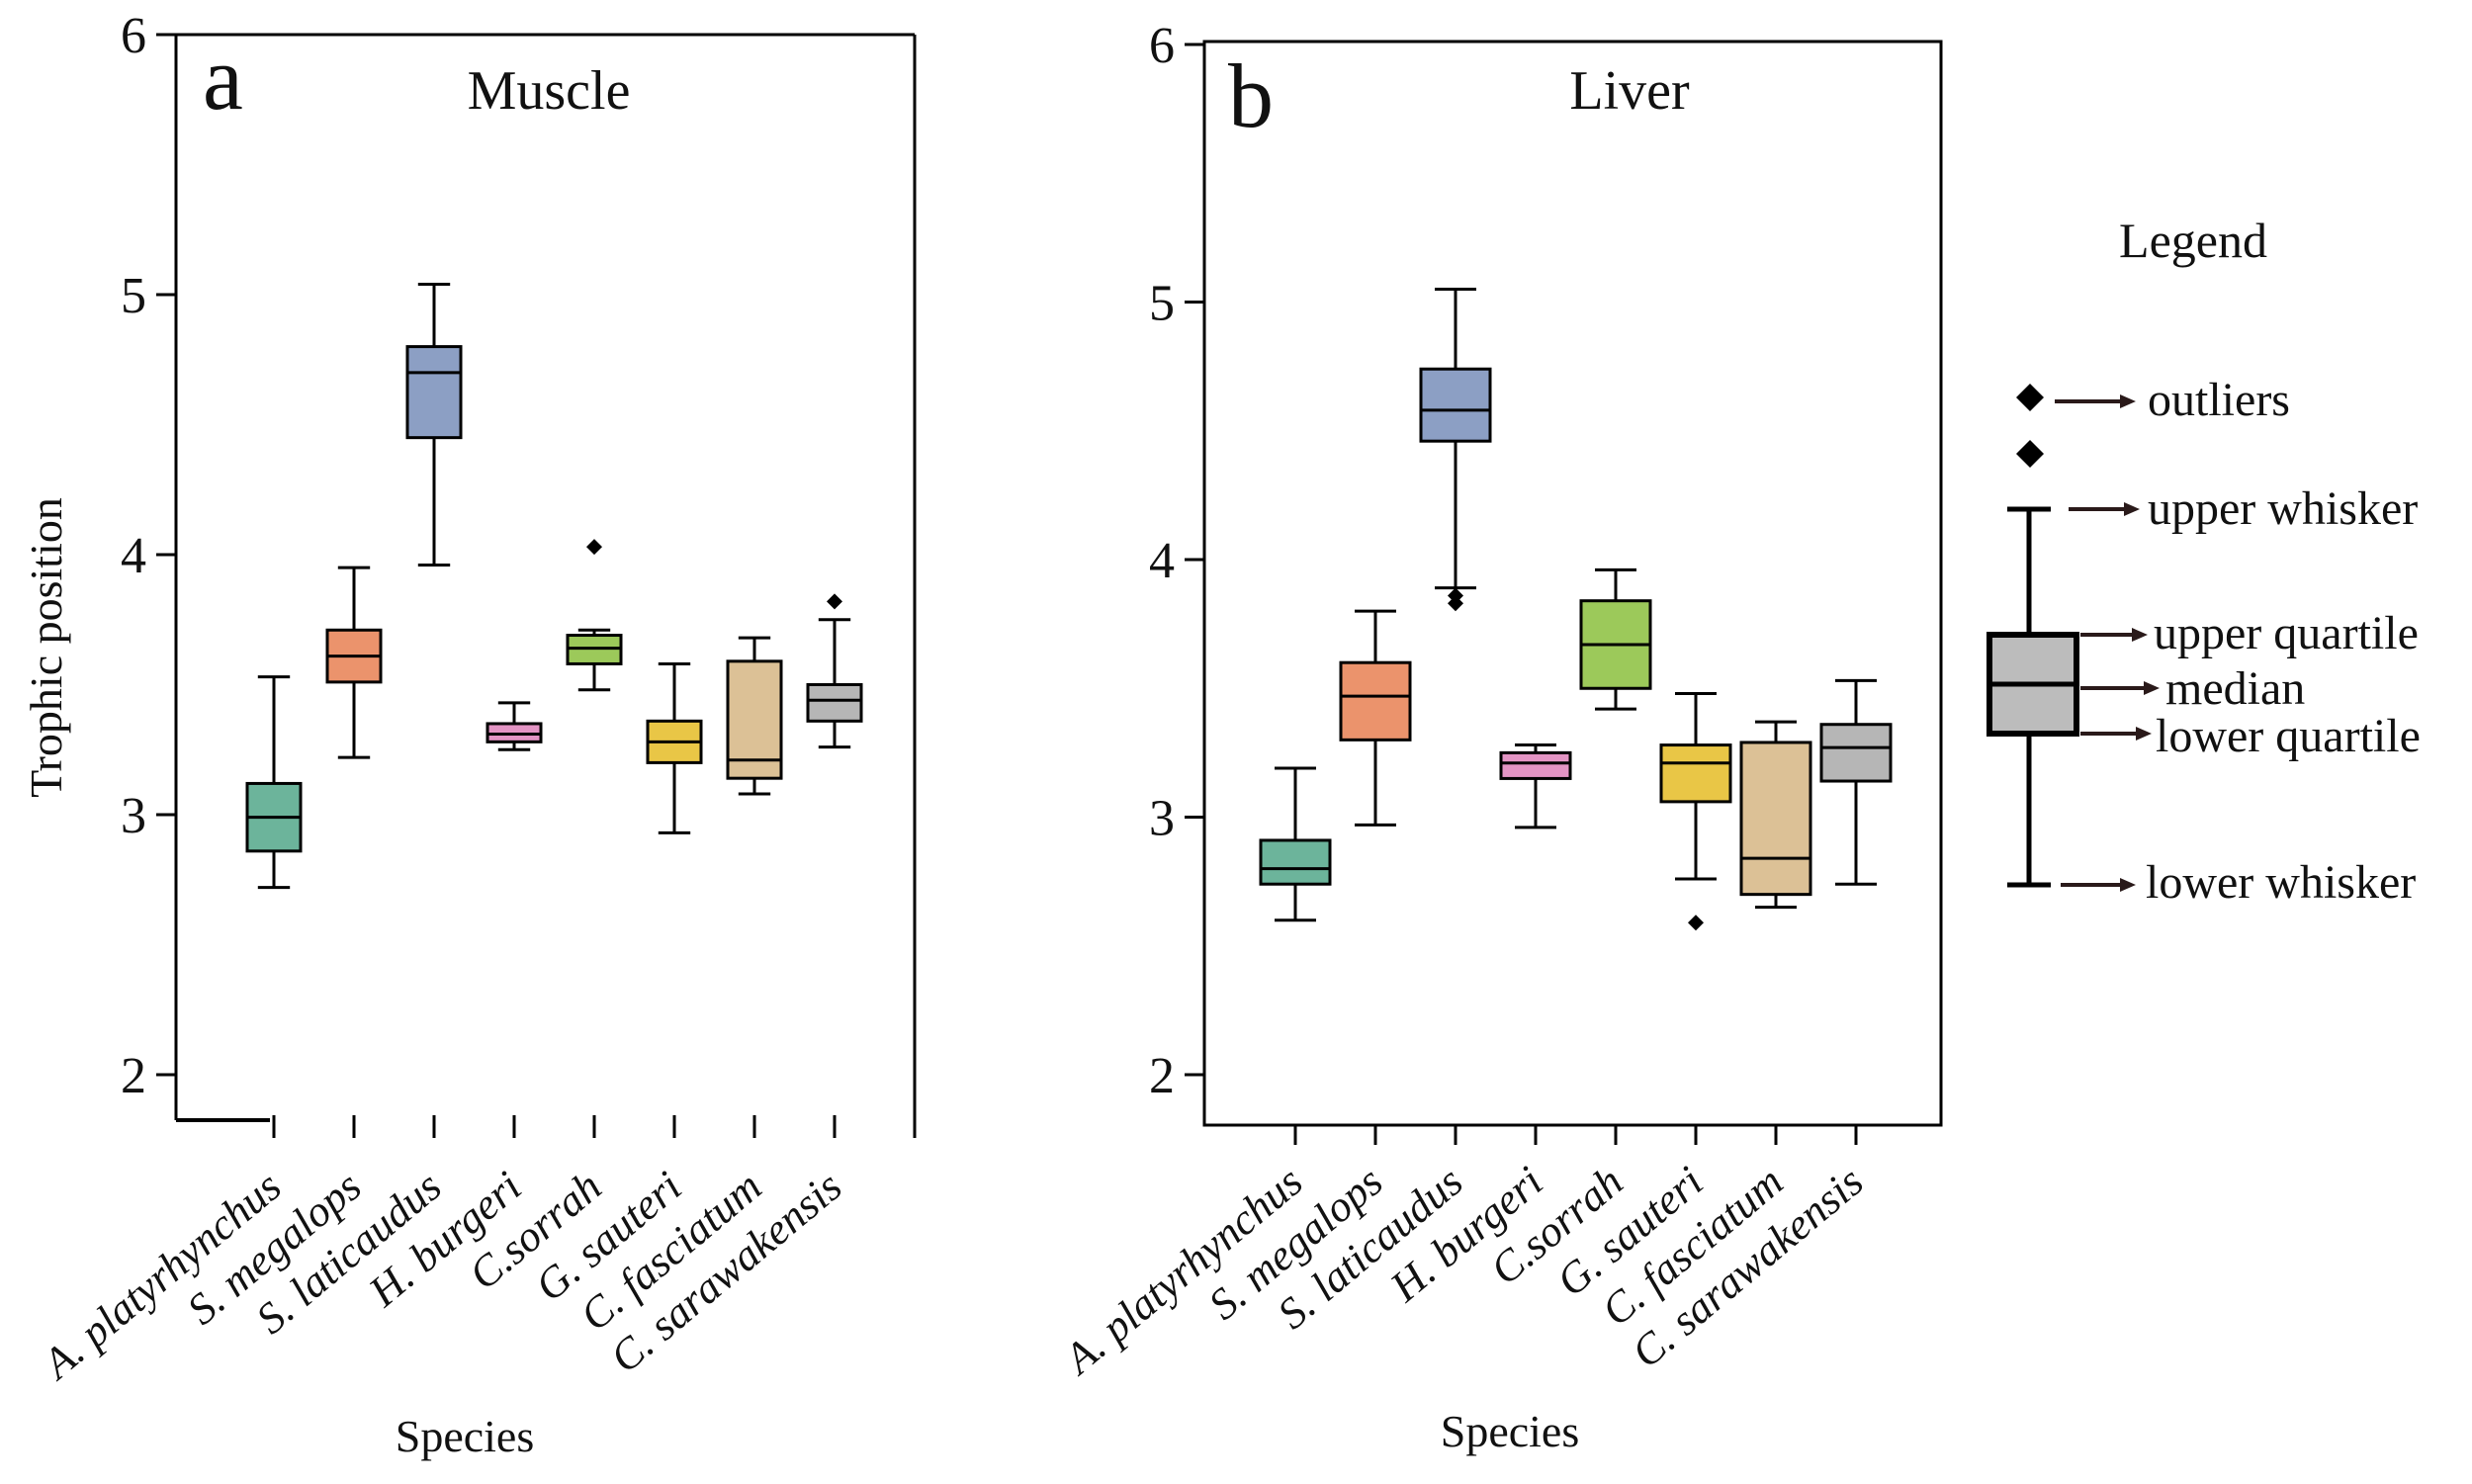  I want to click on y-axis-title: Trophic position, so click(46, 647).